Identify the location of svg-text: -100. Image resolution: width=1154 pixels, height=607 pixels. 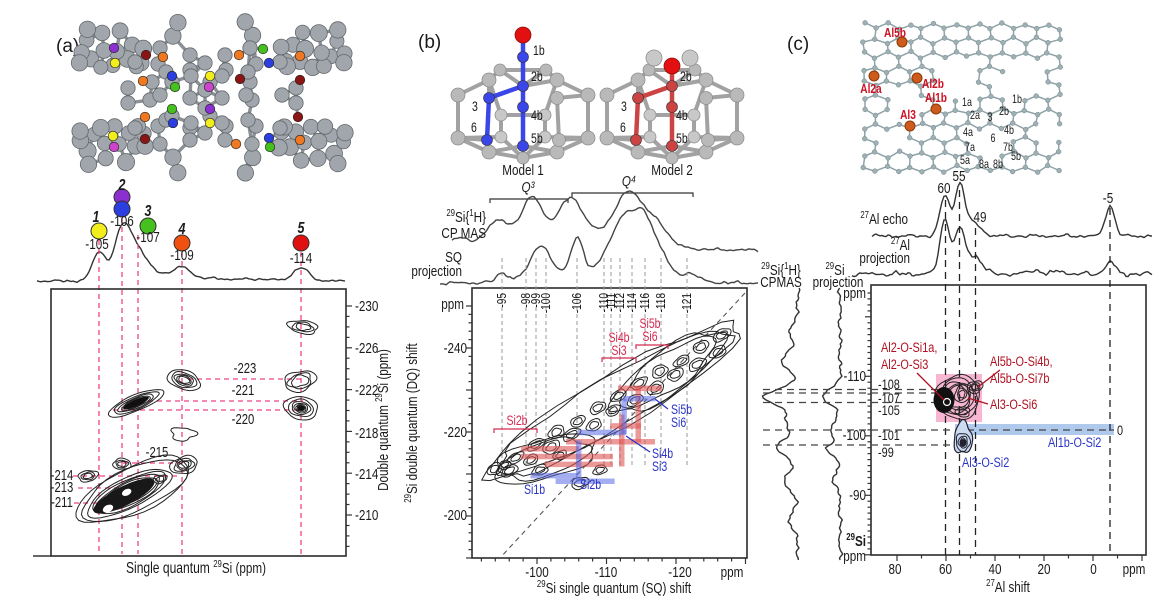
(546, 303).